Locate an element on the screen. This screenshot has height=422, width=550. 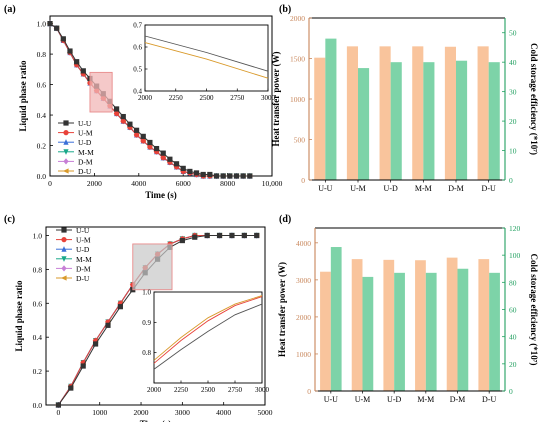
x-tick-label: 0 is located at coordinates (50, 183).